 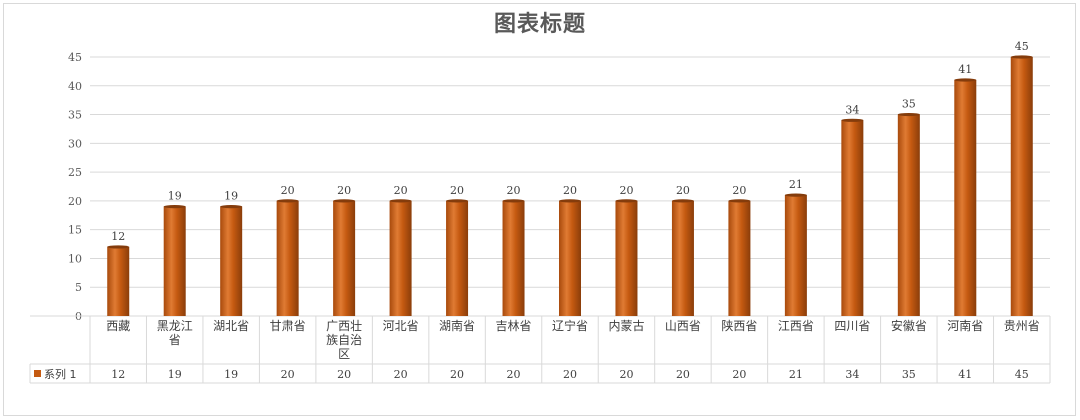 I want to click on category-line: 山西省, so click(x=683, y=326).